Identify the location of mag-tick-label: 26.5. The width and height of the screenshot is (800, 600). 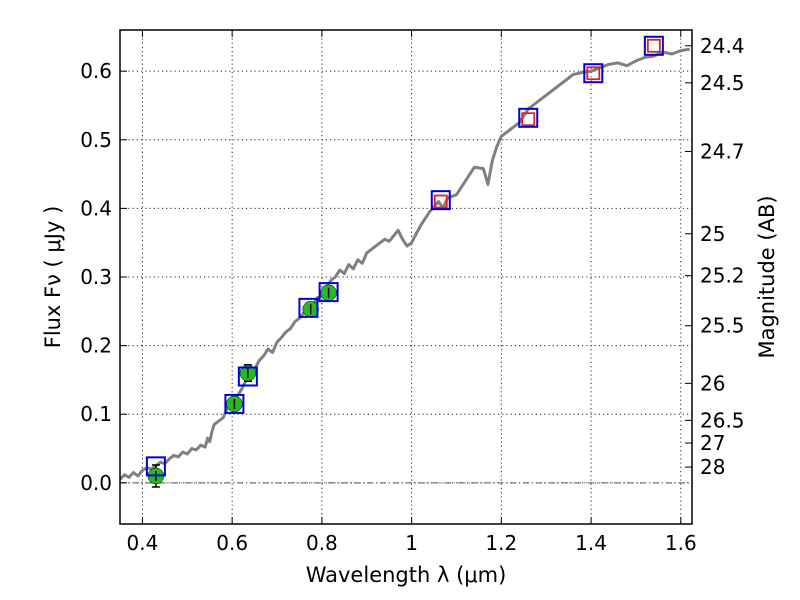
(722, 420).